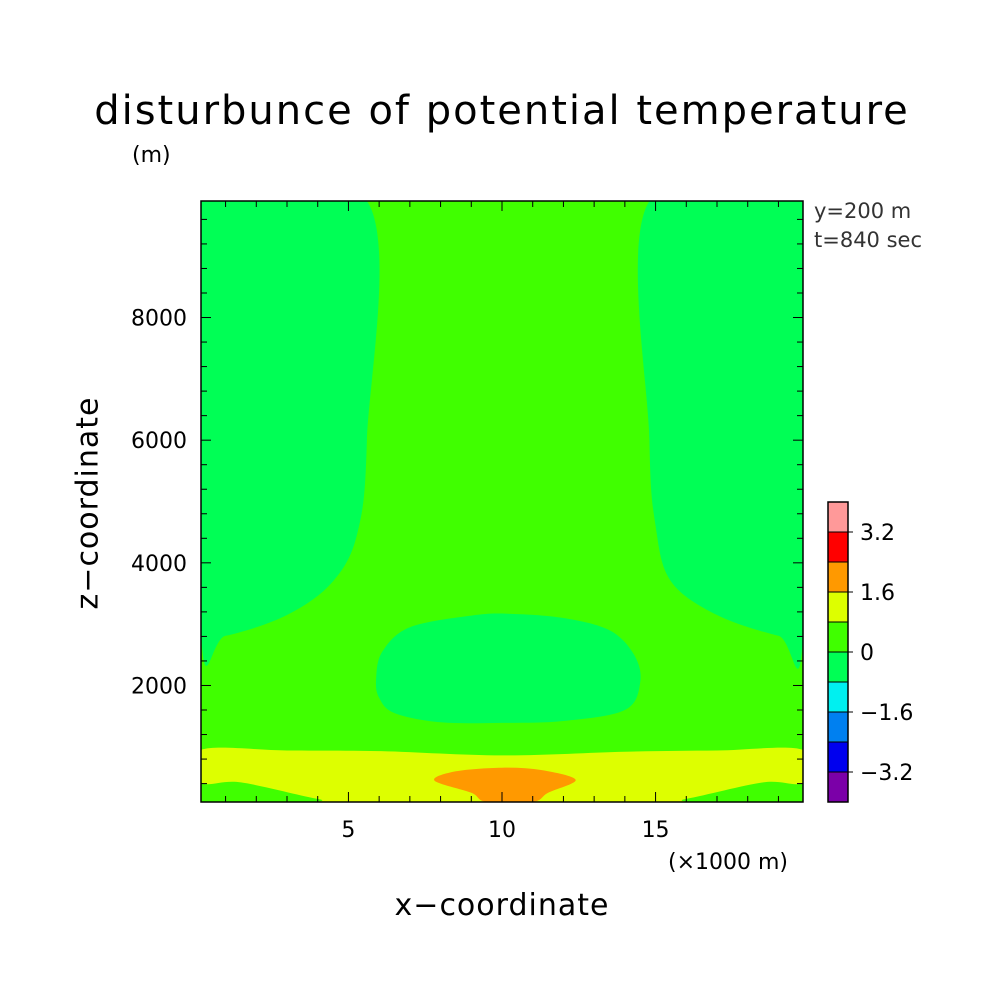 This screenshot has width=1004, height=1004. What do you see at coordinates (88, 503) in the screenshot?
I see `y-axis-label: z−coordinate` at bounding box center [88, 503].